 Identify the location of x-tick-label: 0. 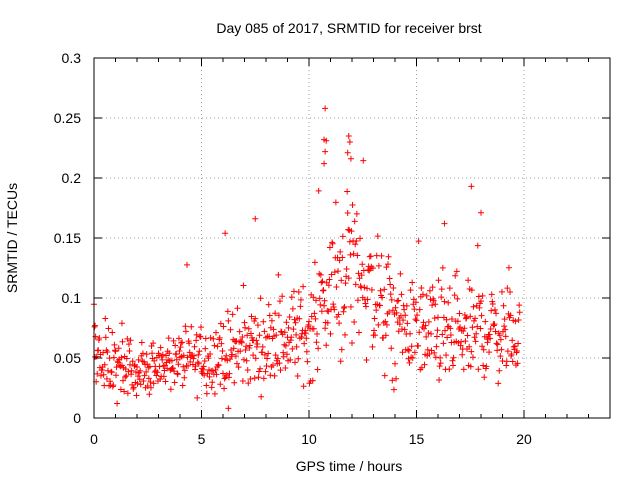
(94, 439).